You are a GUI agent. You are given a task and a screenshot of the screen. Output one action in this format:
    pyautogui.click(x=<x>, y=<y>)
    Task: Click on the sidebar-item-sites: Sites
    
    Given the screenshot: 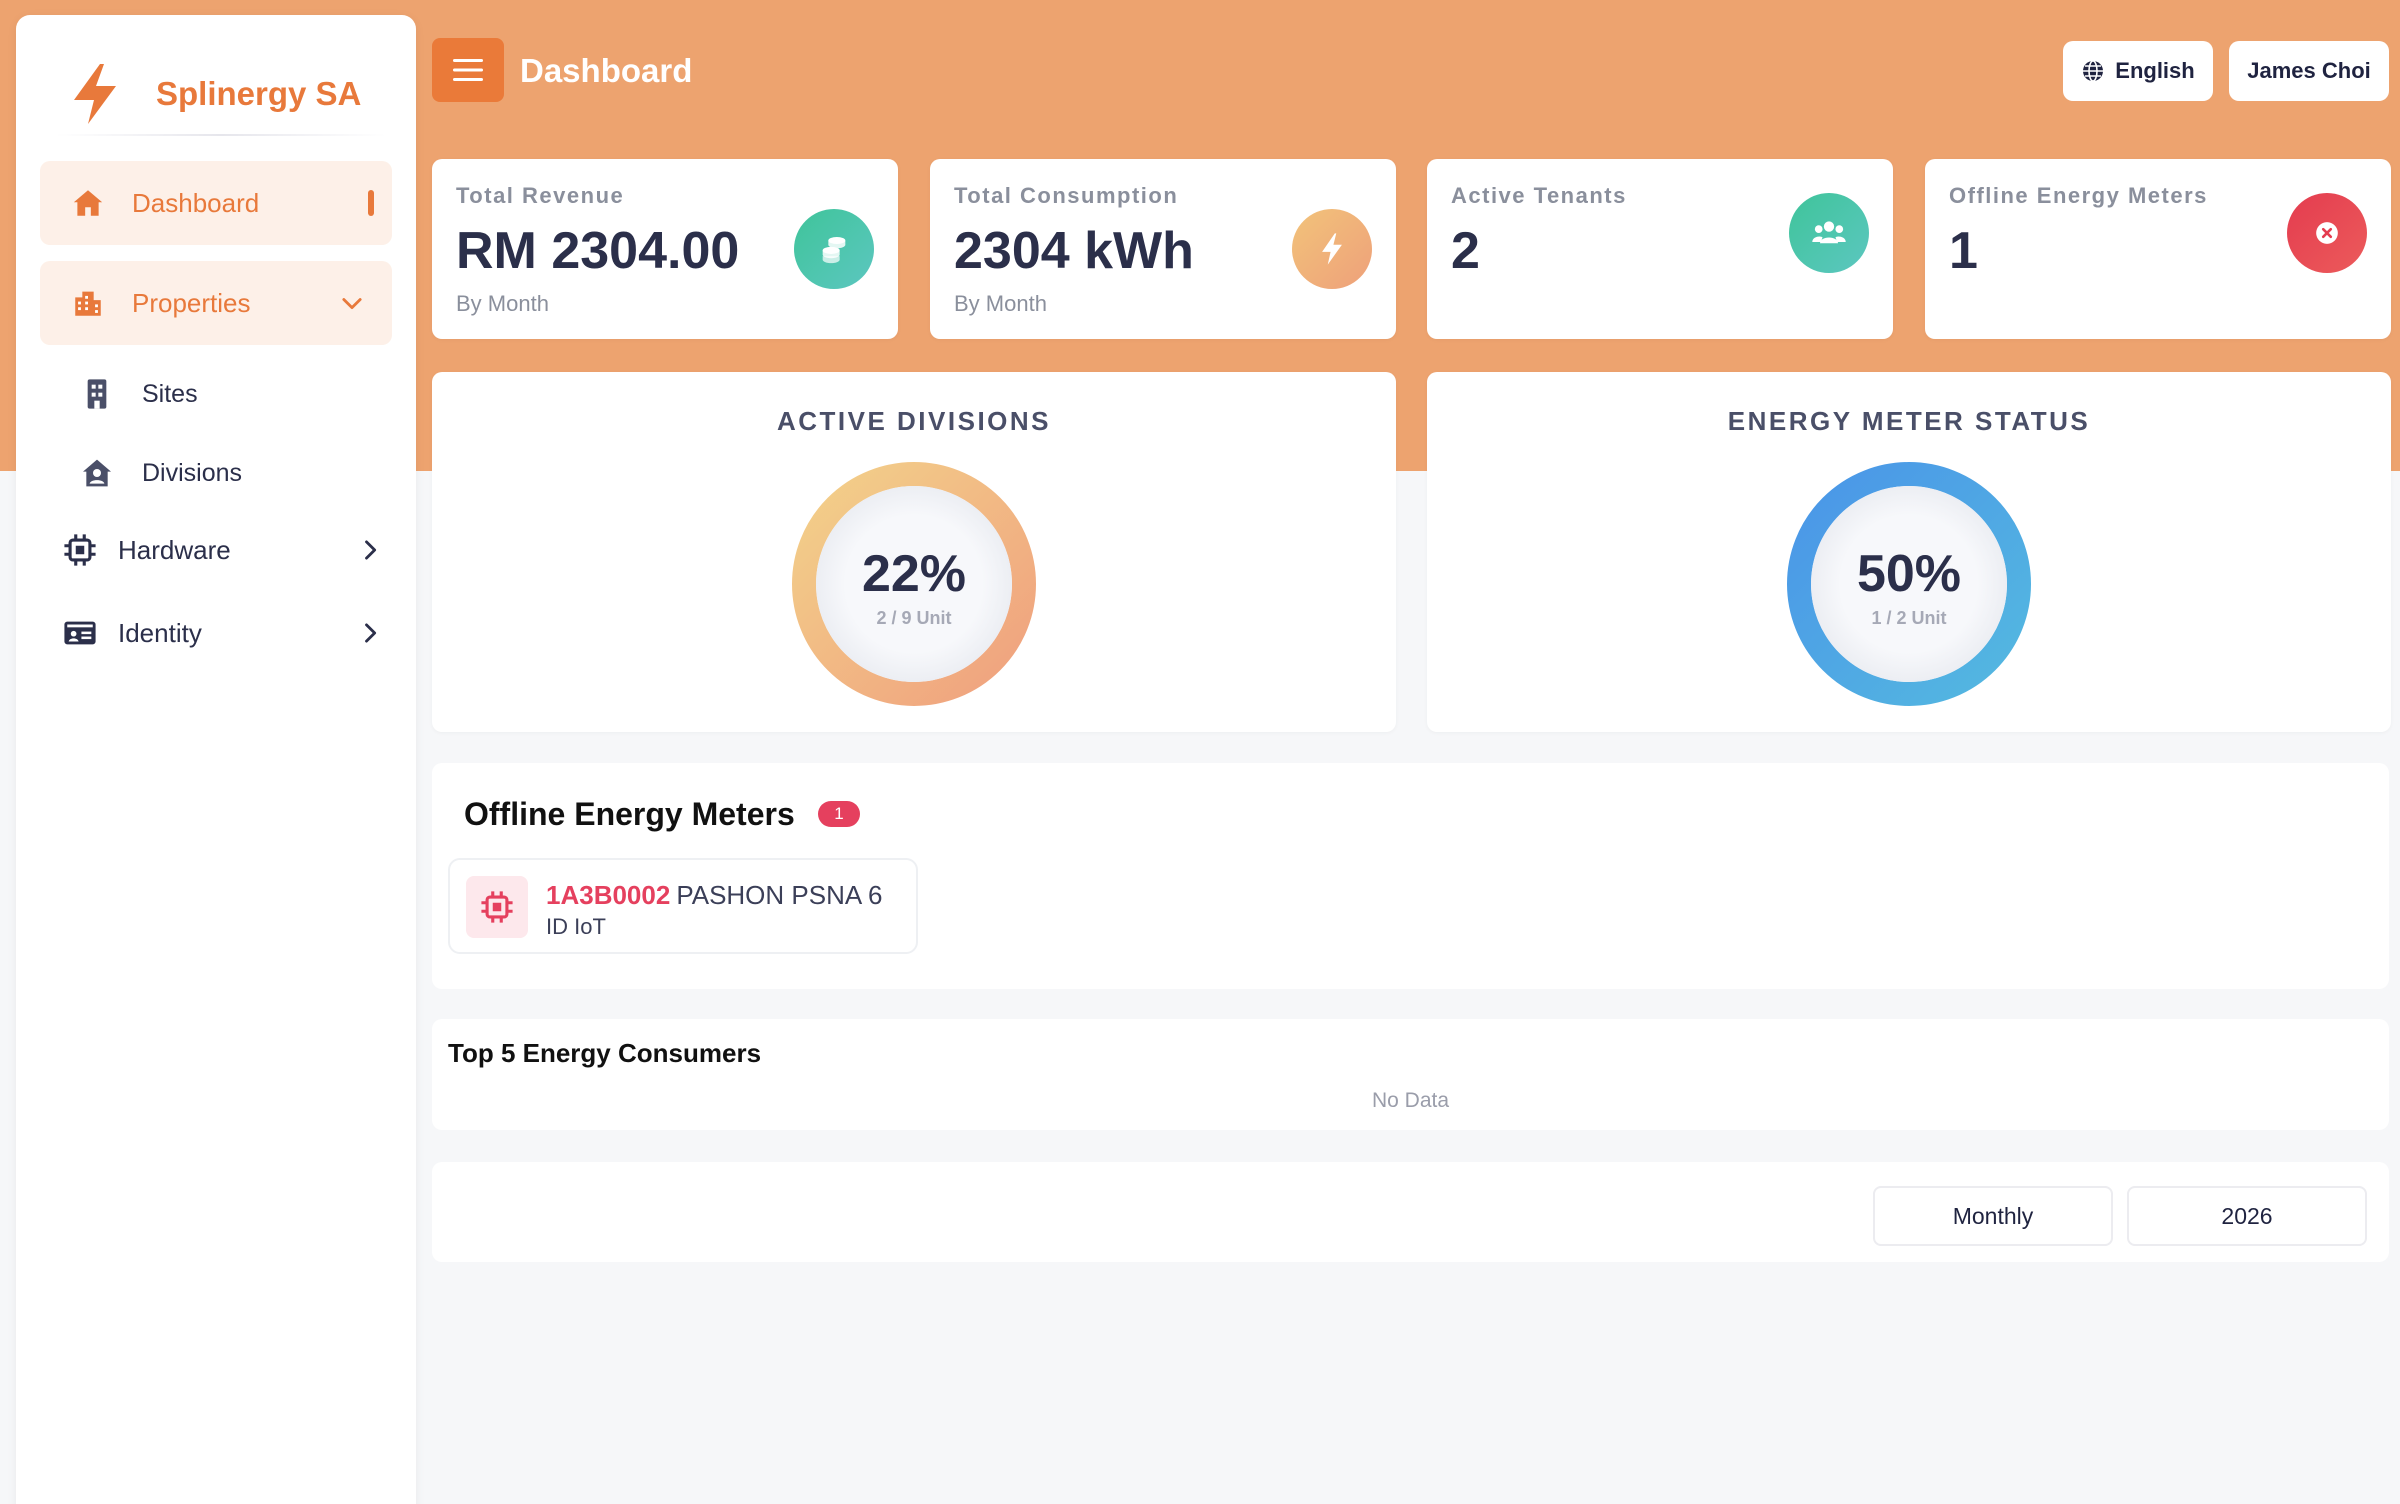 What is the action you would take?
    pyautogui.click(x=230, y=394)
    